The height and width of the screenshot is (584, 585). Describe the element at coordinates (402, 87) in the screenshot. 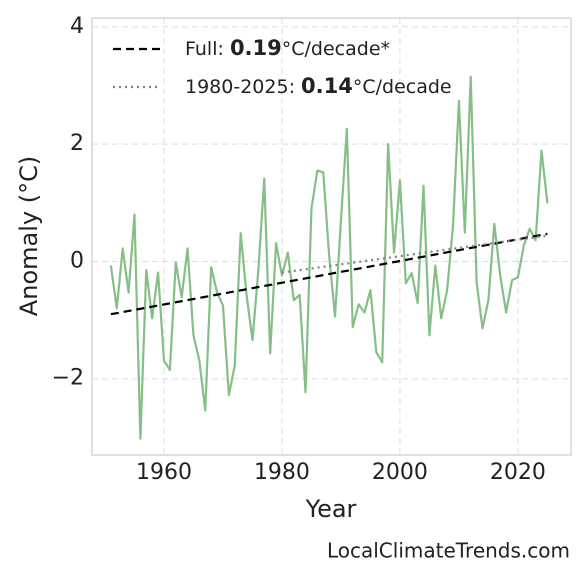

I see `legend-text: °C/decade` at that location.